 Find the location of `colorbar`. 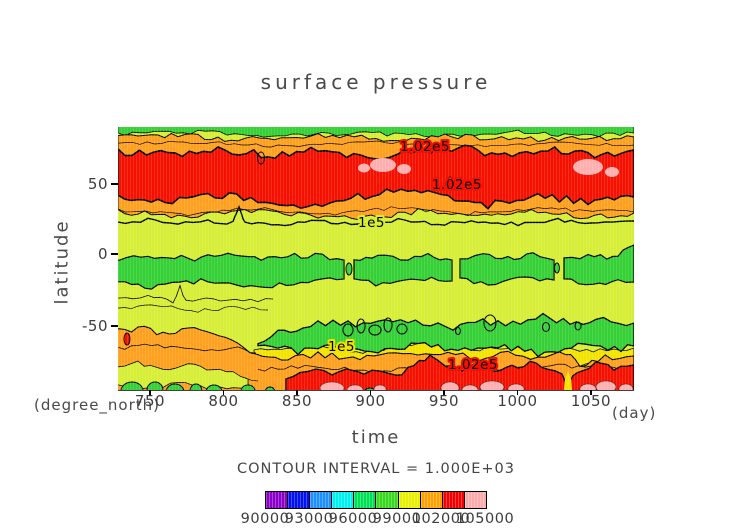

colorbar is located at coordinates (376, 500).